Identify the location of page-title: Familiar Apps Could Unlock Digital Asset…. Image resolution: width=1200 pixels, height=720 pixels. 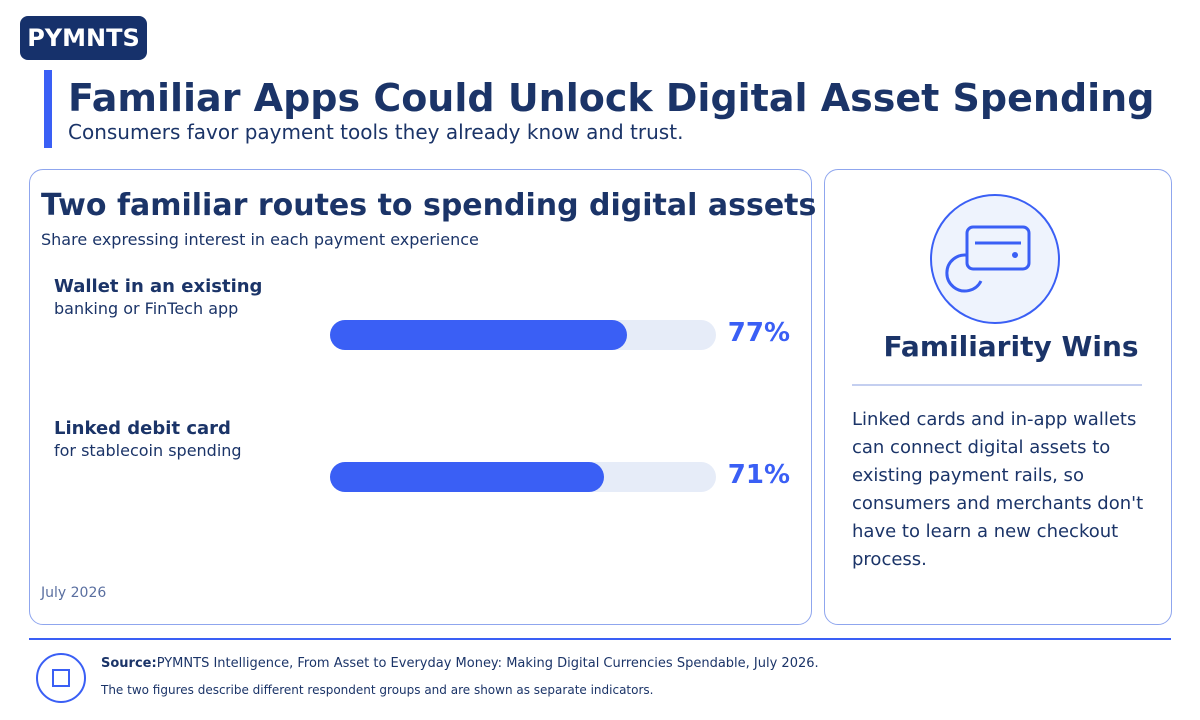
(611, 98).